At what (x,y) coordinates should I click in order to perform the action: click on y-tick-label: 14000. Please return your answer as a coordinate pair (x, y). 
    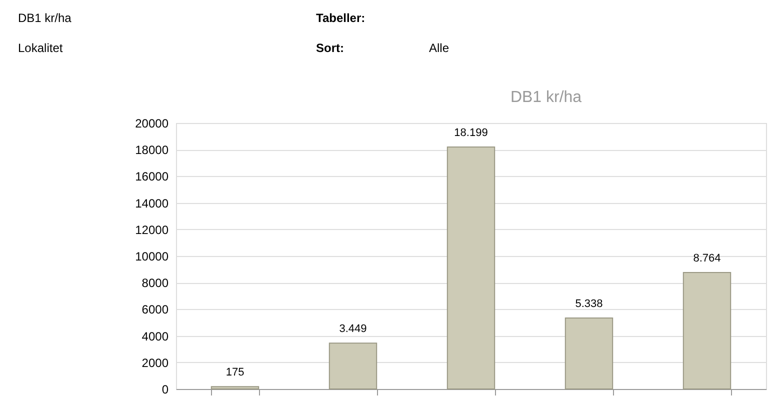
    Looking at the image, I should click on (152, 203).